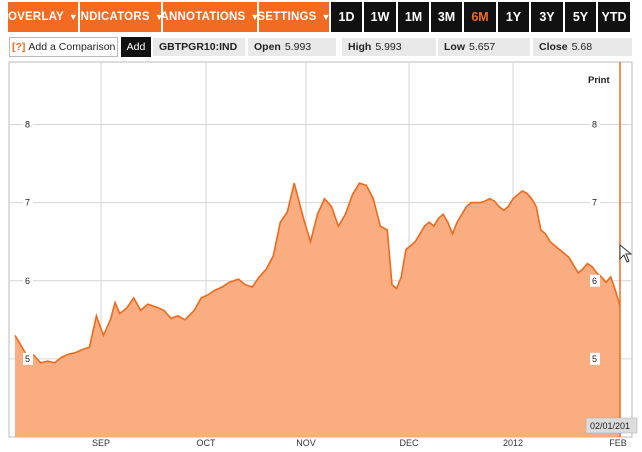  Describe the element at coordinates (409, 443) in the screenshot. I see `x-tick-label: DEC` at that location.